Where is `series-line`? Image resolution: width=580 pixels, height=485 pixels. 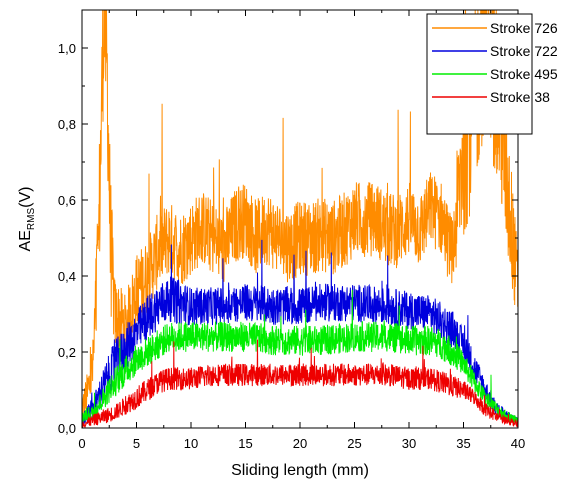
series-line is located at coordinates (300, 383).